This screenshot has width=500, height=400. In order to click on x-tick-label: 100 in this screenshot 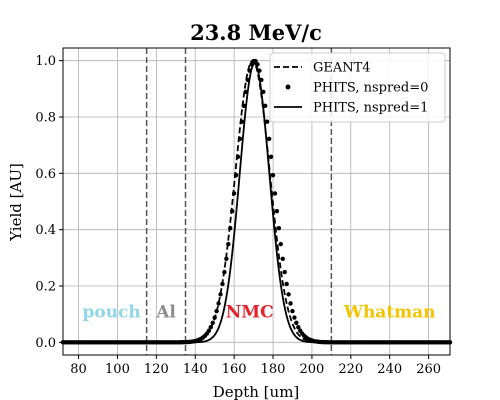, I will do `click(117, 369)`.